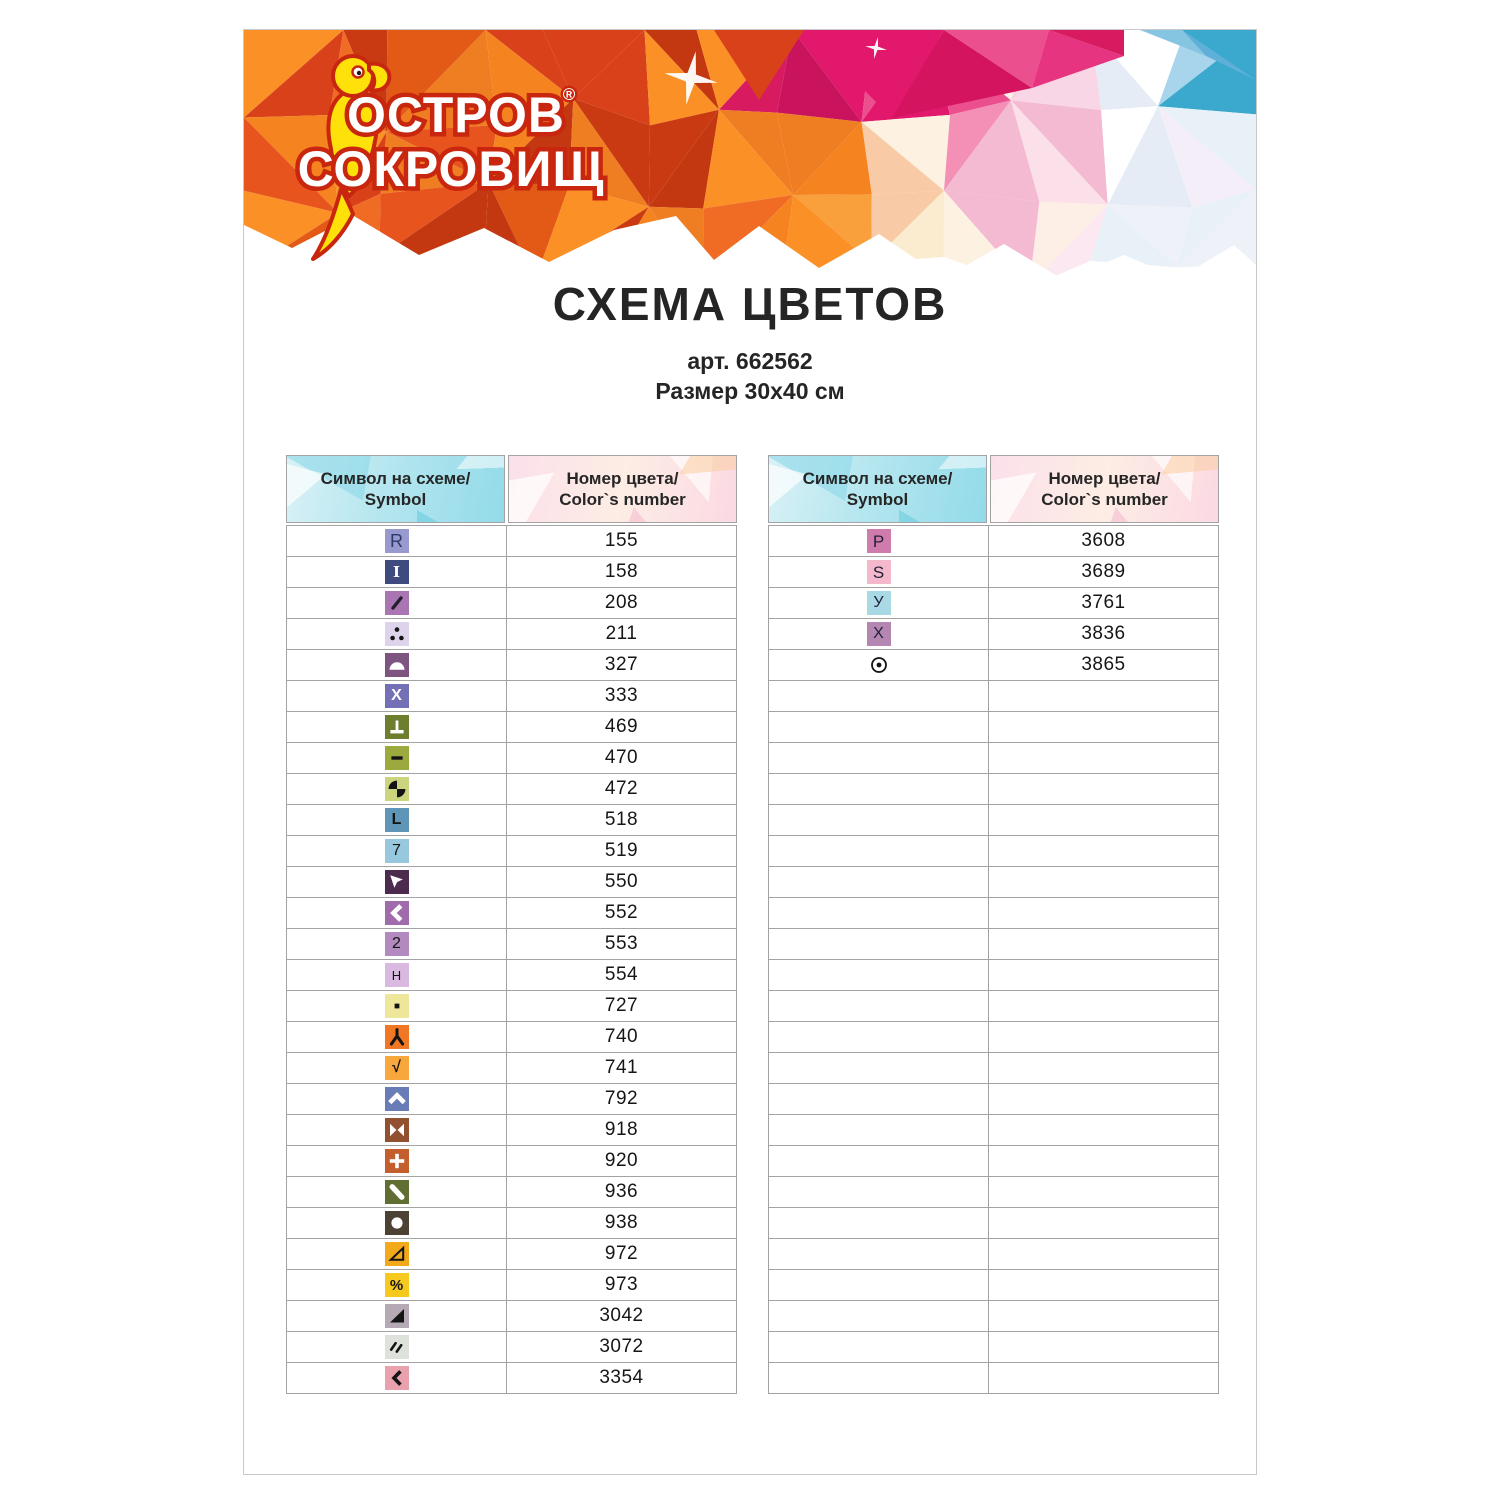 This screenshot has height=1500, width=1500. What do you see at coordinates (621, 1254) in the screenshot?
I see `number-cell: 972` at bounding box center [621, 1254].